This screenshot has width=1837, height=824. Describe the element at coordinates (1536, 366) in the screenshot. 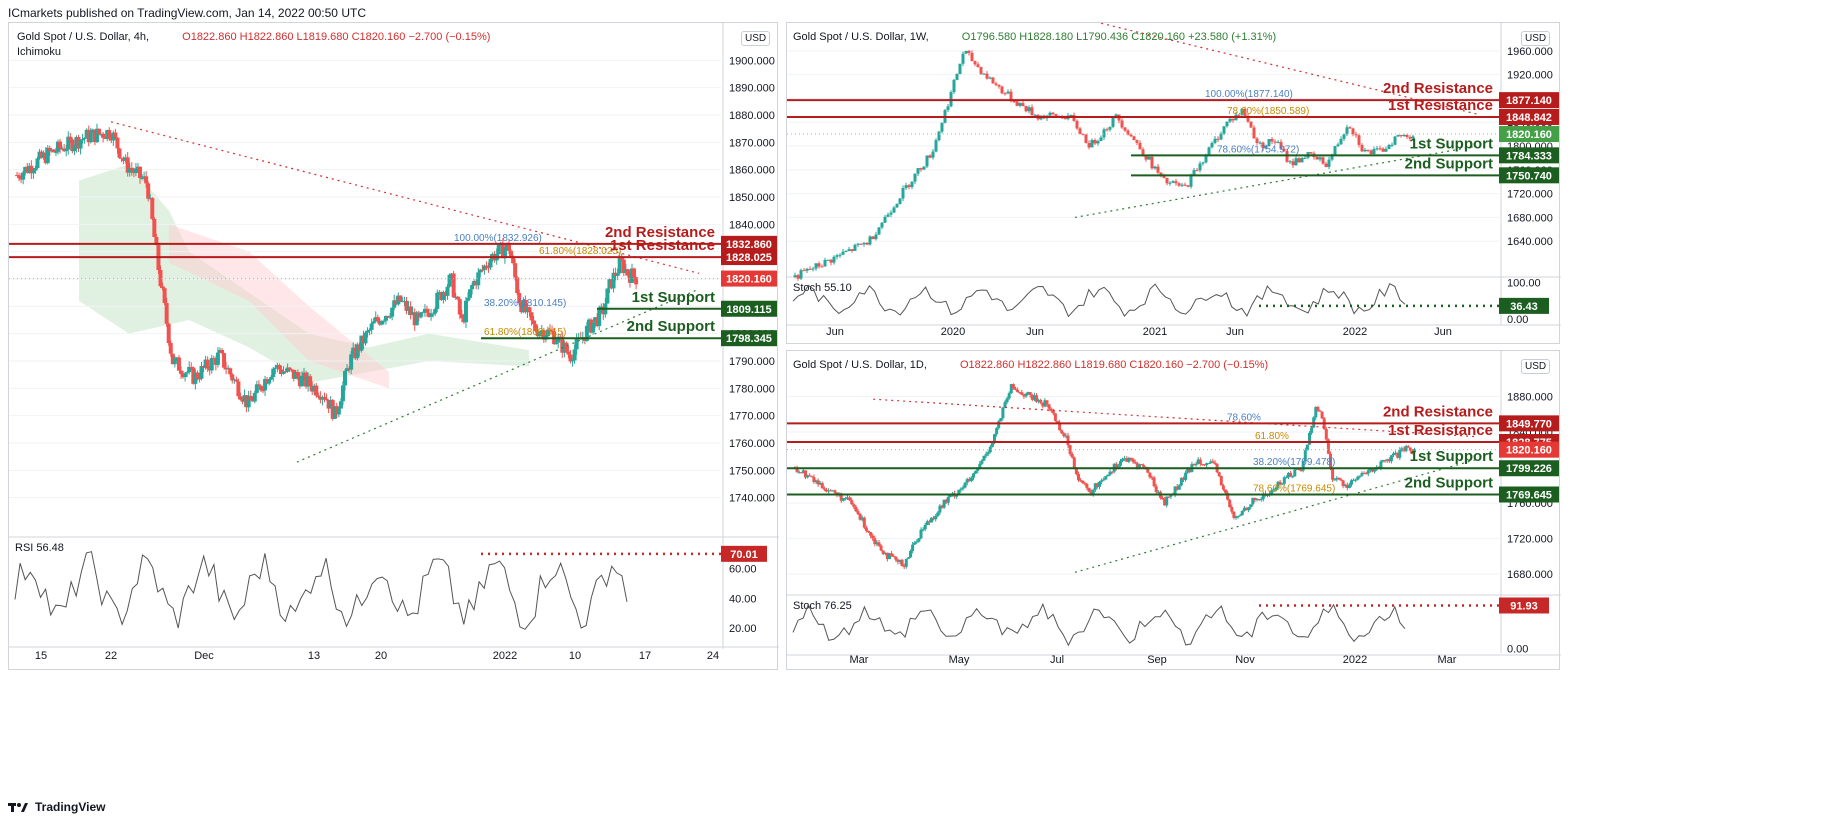

I see `currency-badge-1d: USD` at that location.